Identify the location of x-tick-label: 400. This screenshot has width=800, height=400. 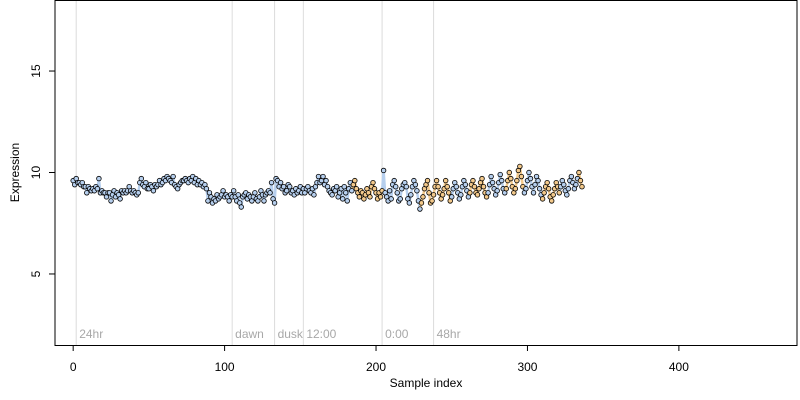
(679, 367).